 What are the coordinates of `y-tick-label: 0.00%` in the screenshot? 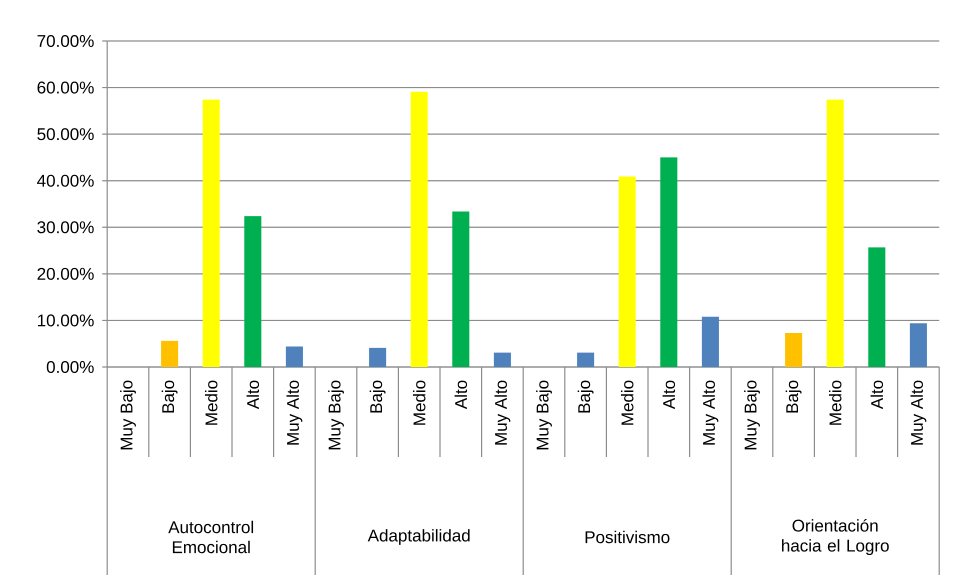 It's located at (70, 367).